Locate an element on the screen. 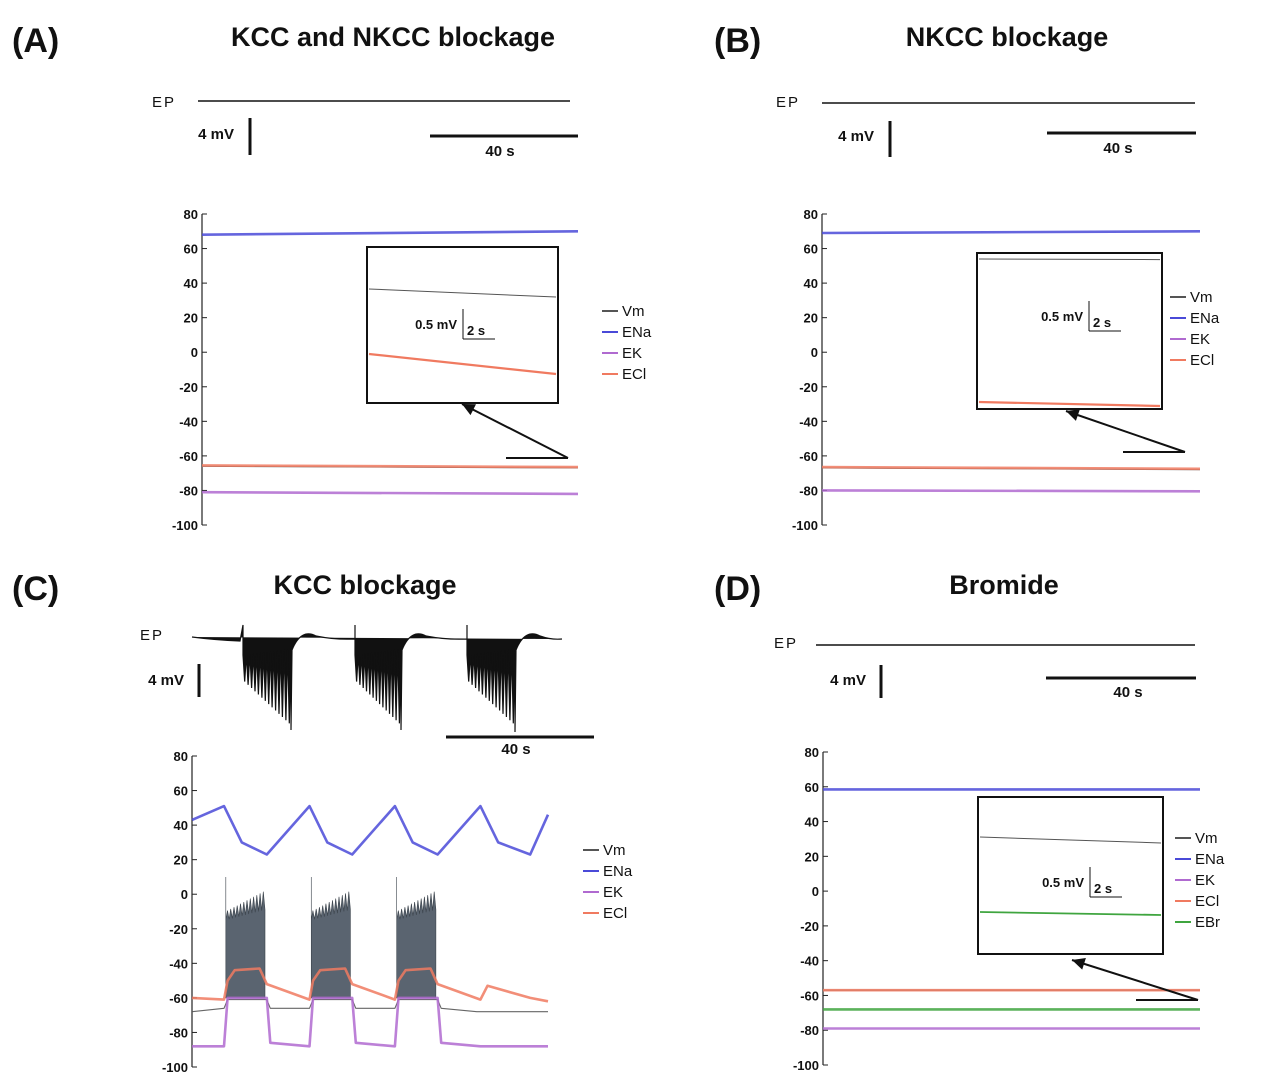  ep-trace is located at coordinates (377, 678).